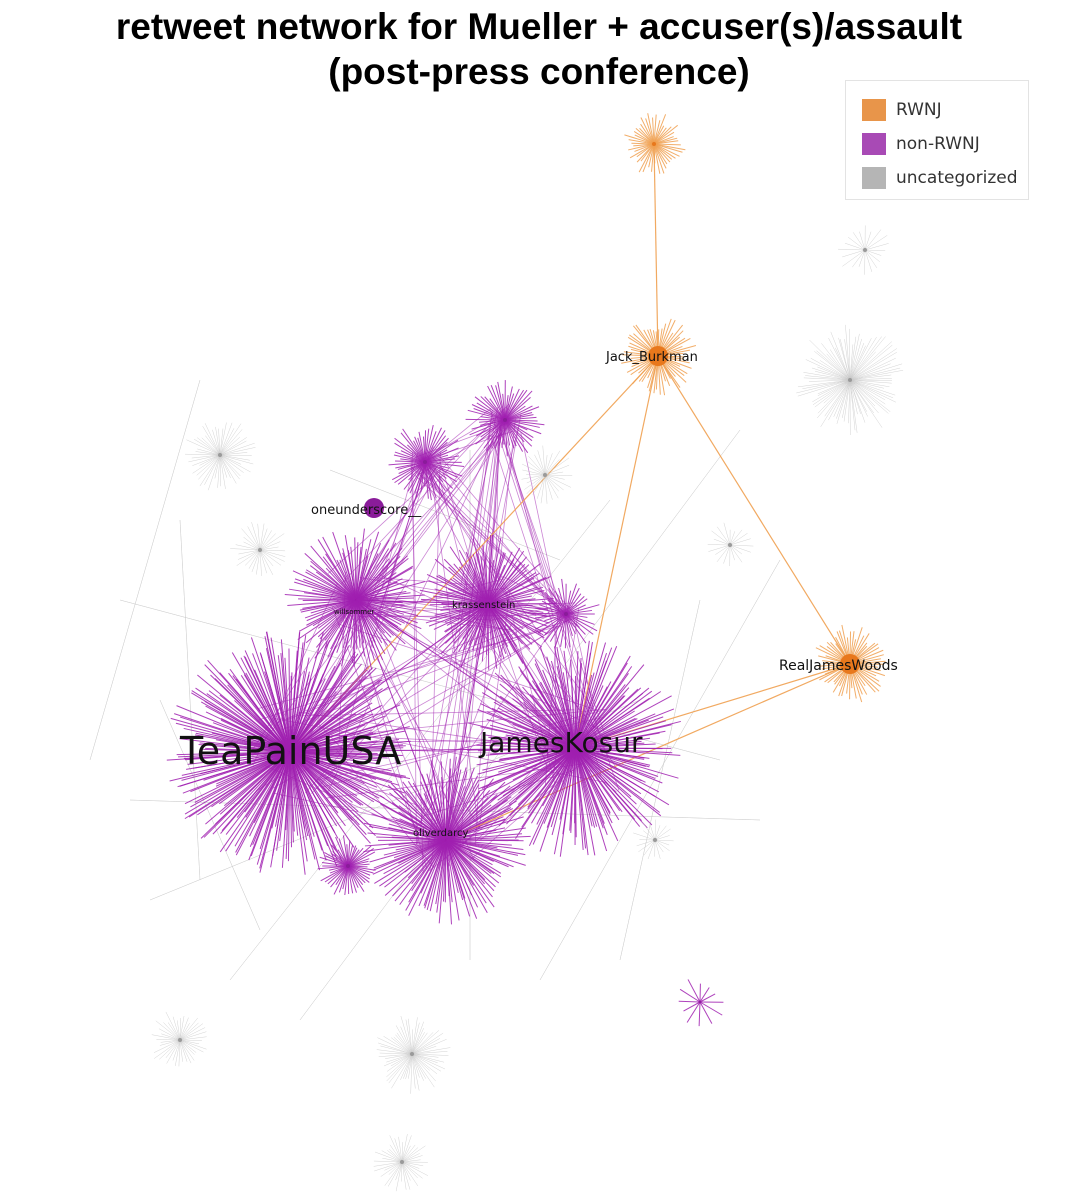 The width and height of the screenshot is (1078, 1200). I want to click on legend-item-rwnj: RWNJ, so click(937, 110).